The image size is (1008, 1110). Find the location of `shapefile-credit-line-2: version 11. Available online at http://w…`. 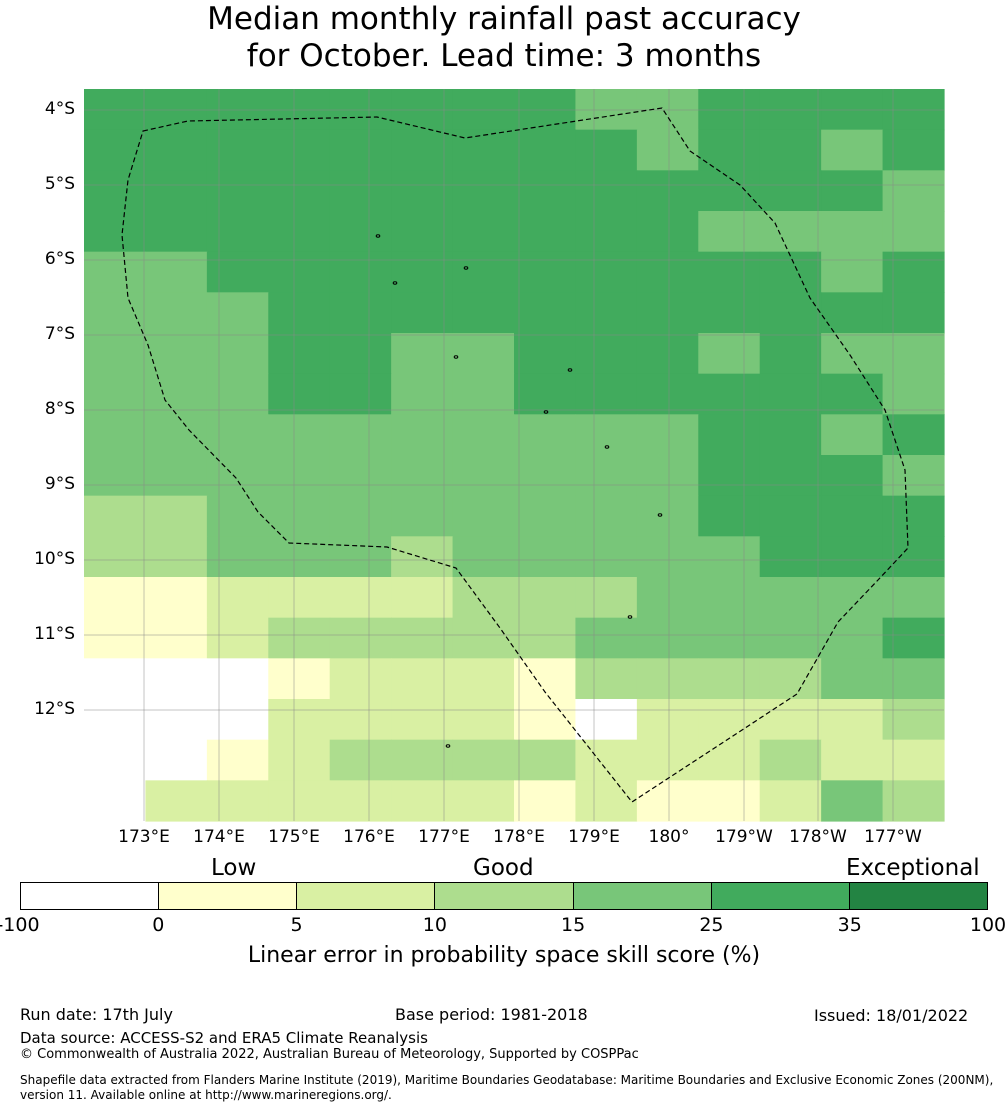

shapefile-credit-line-2: version 11. Available online at http://w… is located at coordinates (206, 1095).